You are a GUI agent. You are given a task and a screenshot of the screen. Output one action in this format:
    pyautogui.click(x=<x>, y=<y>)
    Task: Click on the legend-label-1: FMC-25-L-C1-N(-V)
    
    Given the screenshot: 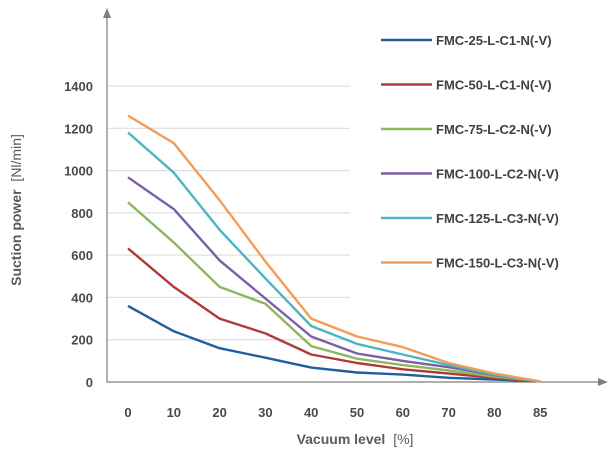 What is the action you would take?
    pyautogui.click(x=494, y=40)
    